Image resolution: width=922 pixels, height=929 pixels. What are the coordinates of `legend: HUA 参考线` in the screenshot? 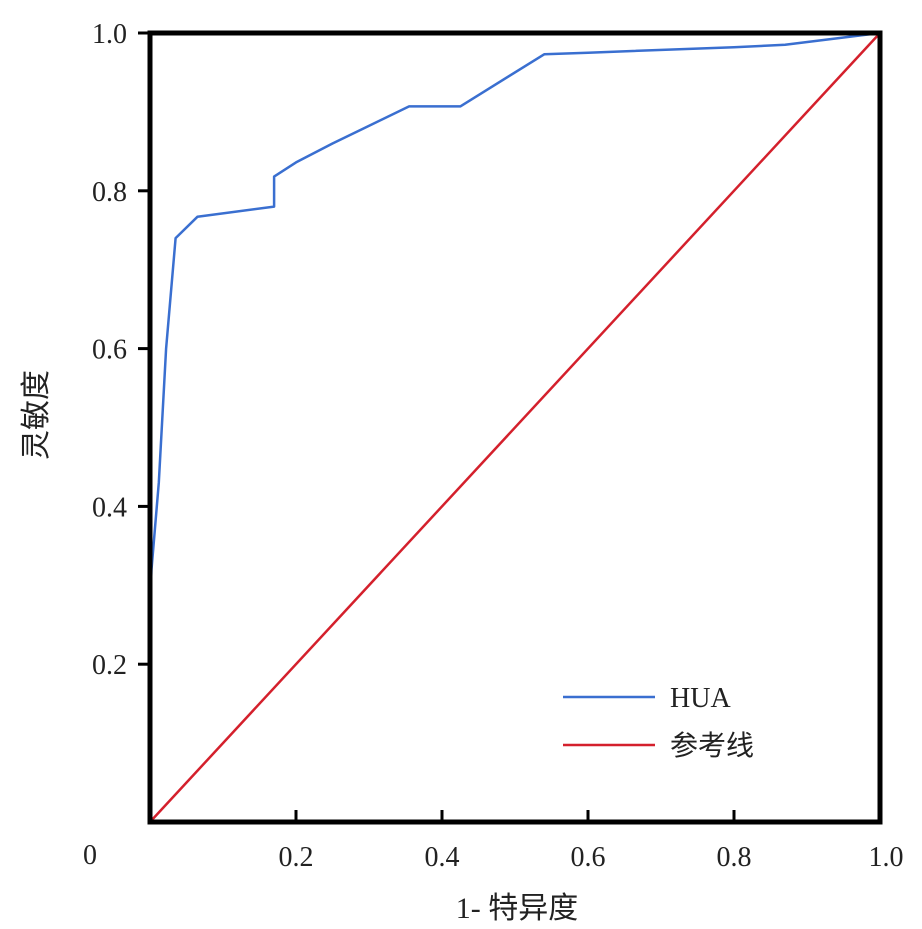 It's located at (658, 722).